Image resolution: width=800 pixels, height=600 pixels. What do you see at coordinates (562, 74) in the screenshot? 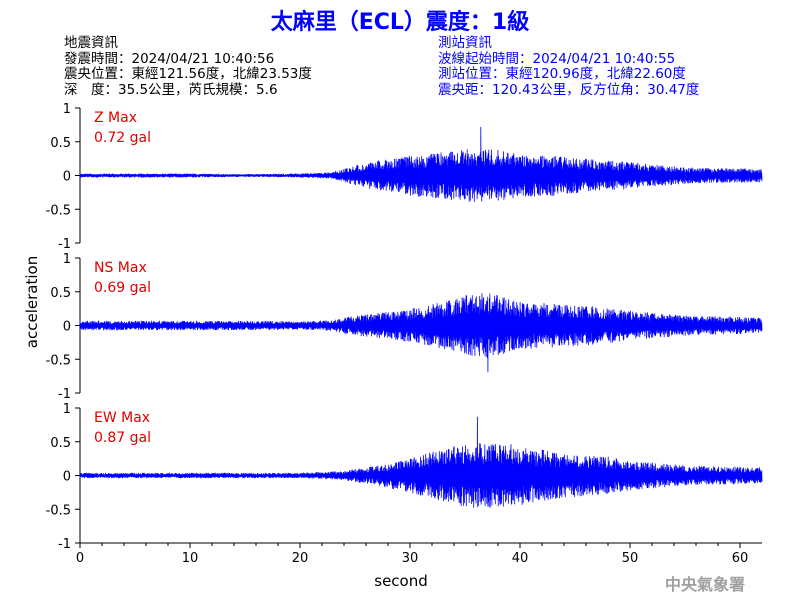
I see `station-location: 測站位置：東經120.96度，北緯22.60度` at bounding box center [562, 74].